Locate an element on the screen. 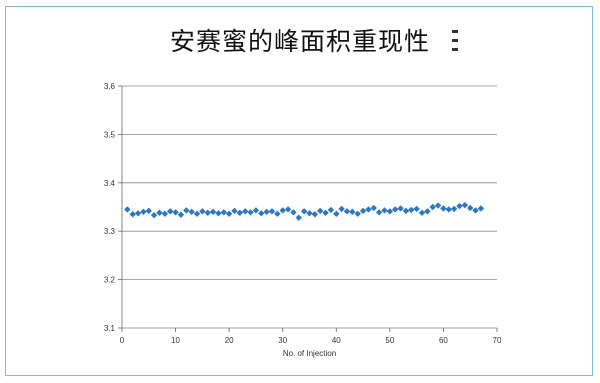 The height and width of the screenshot is (383, 600). x-tick-label: 60 is located at coordinates (443, 340).